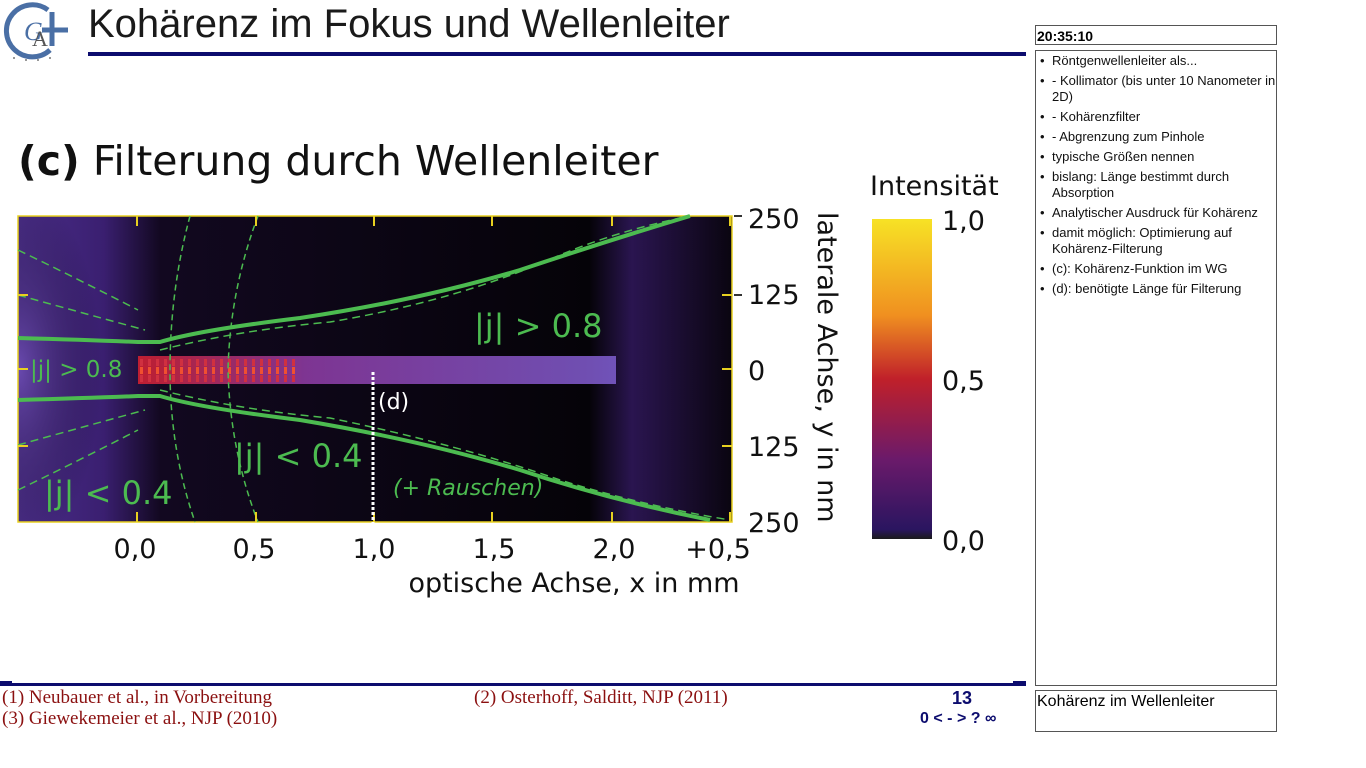 This screenshot has height=768, width=1366. I want to click on annotation-lt-left: |j| < 0.4, so click(108, 493).